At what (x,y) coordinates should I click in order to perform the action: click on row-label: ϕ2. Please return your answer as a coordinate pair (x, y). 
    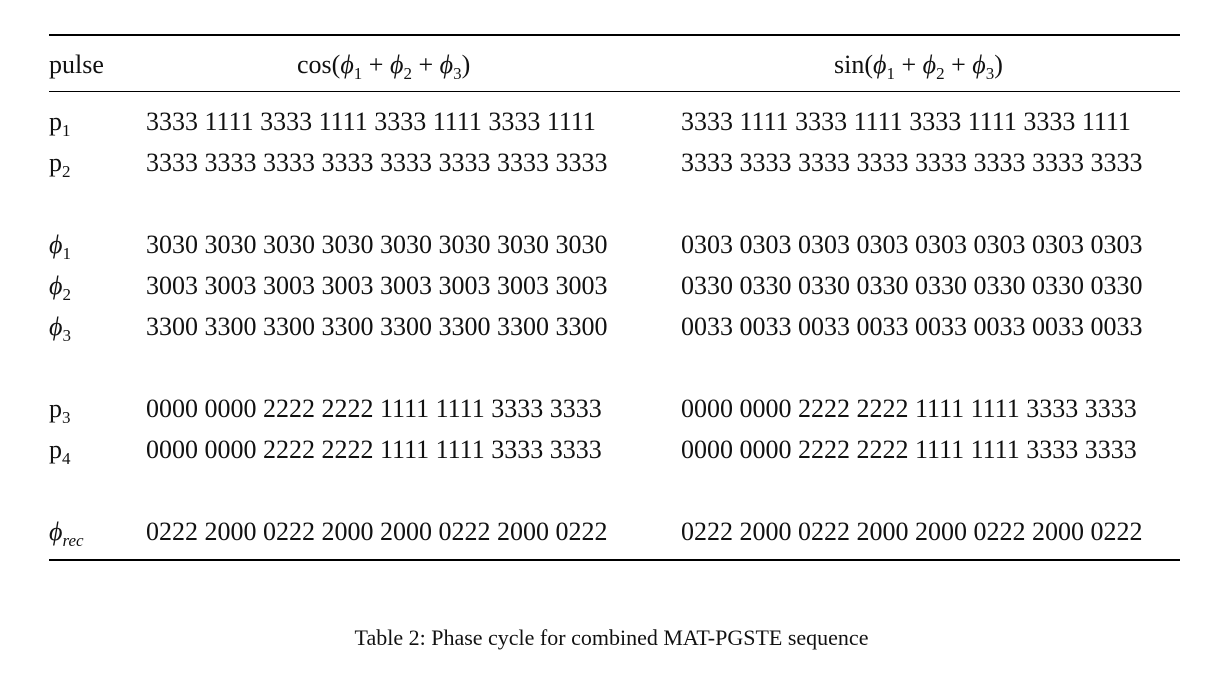
    Looking at the image, I should click on (60, 287).